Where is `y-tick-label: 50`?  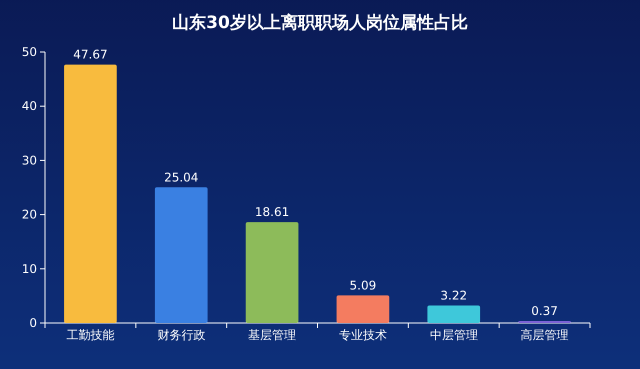 y-tick-label: 50 is located at coordinates (29, 52).